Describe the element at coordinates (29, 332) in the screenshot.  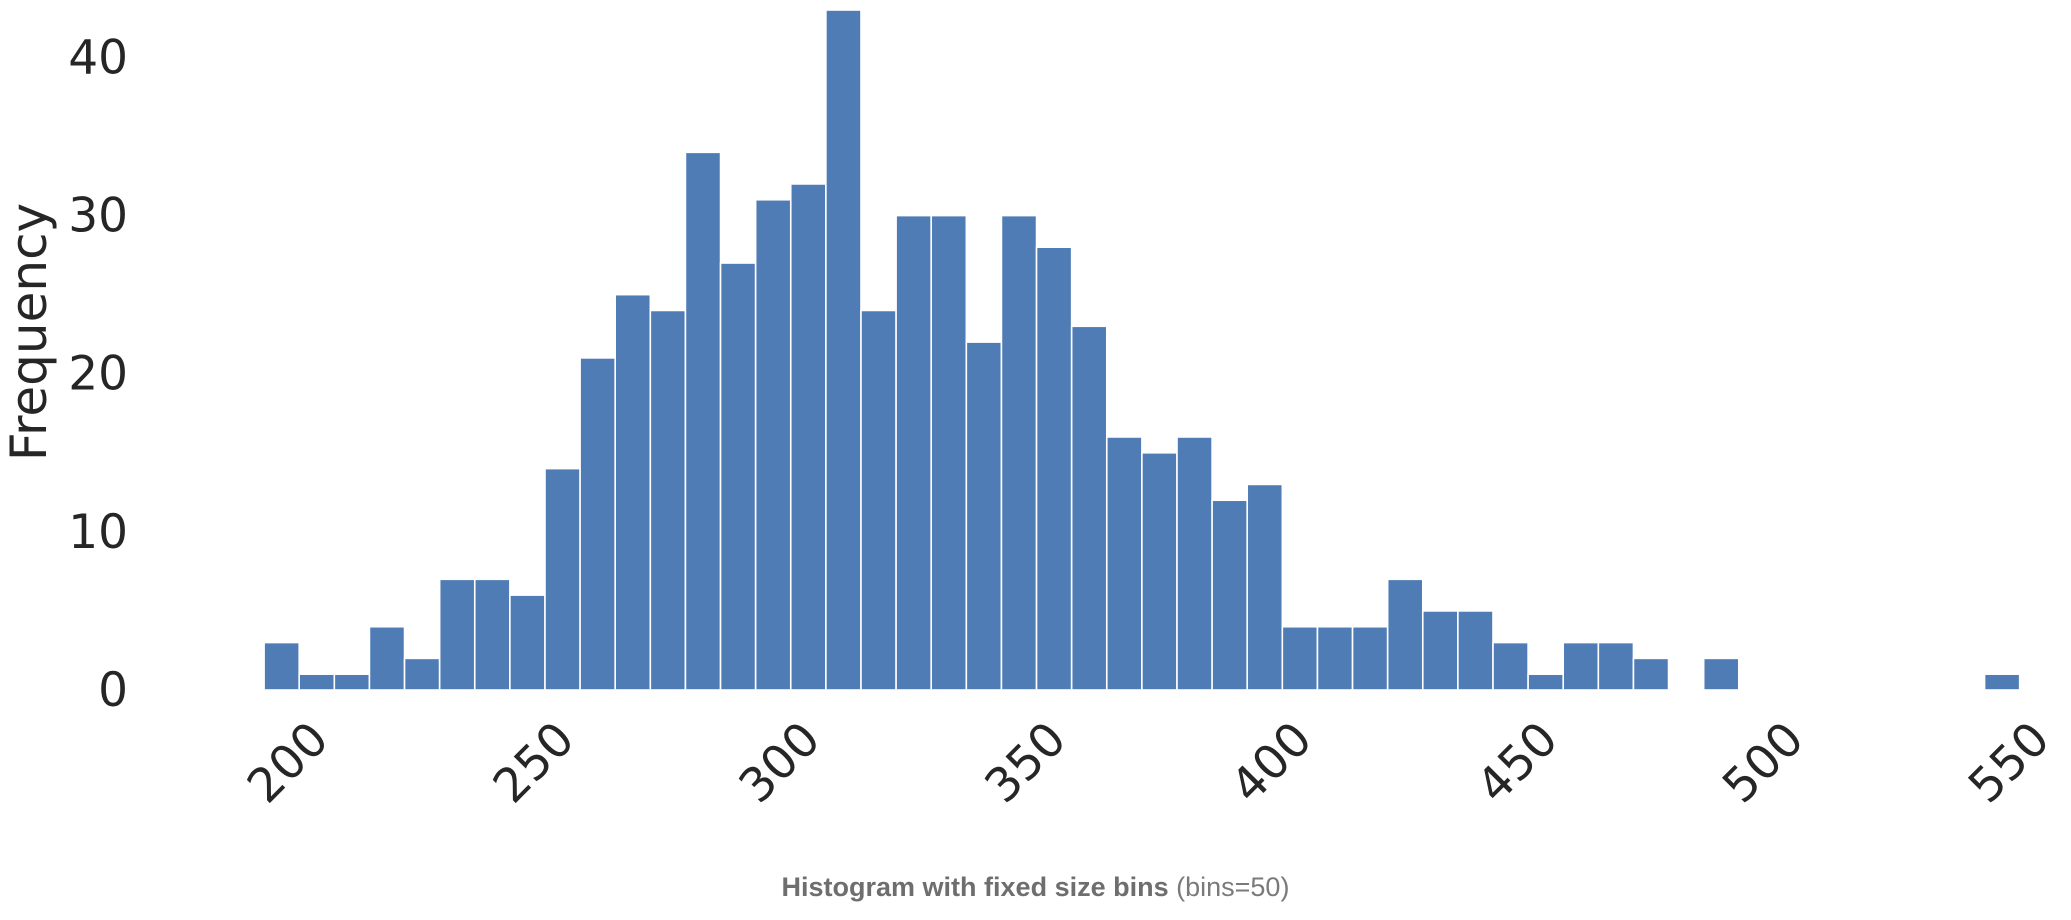
I see `y-axis-title: Frequency` at that location.